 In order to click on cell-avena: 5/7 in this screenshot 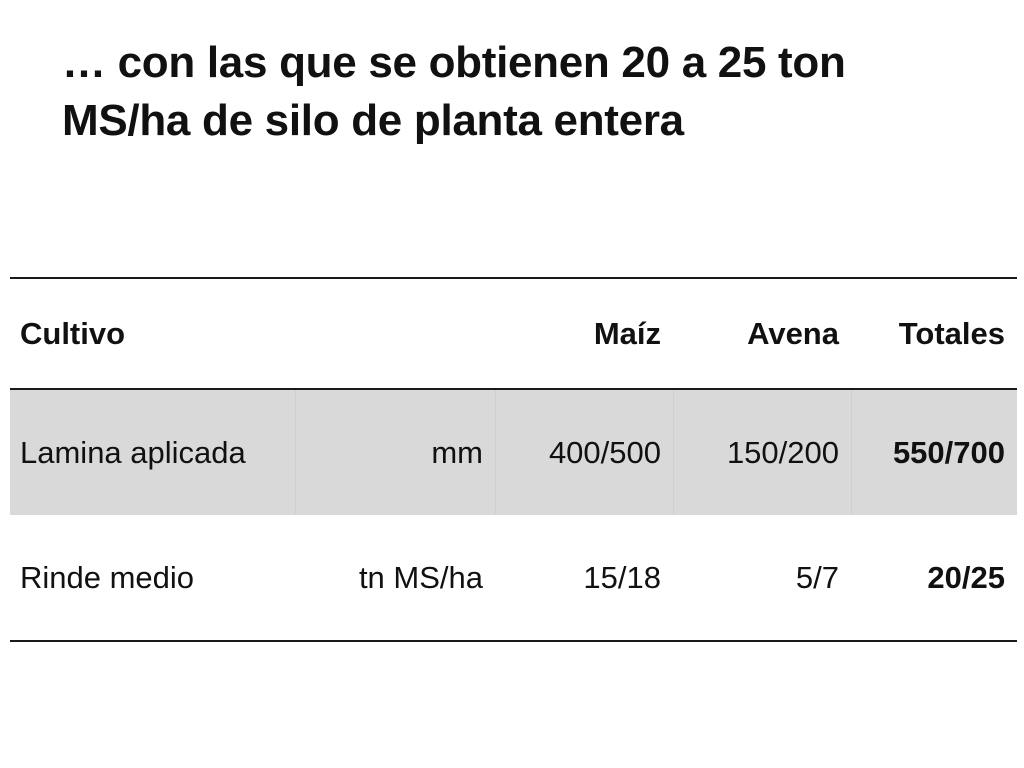, I will do `click(762, 578)`.